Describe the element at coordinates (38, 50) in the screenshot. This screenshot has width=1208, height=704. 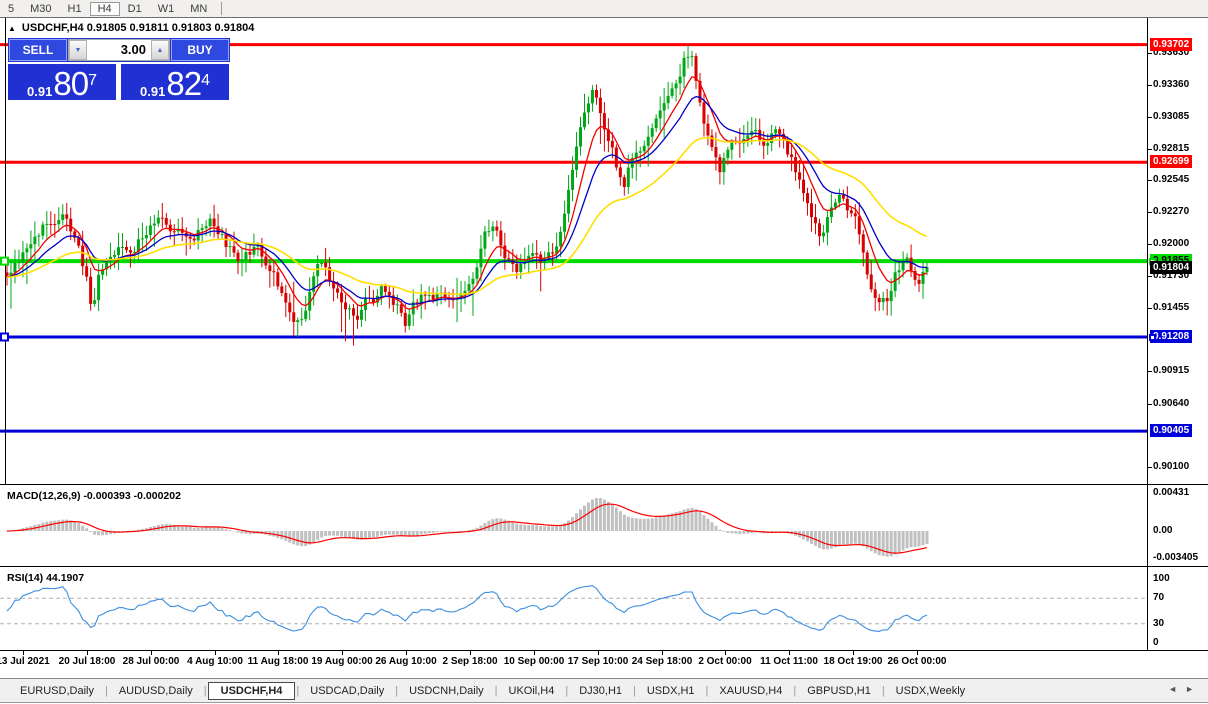
I see `sell-button: SELL` at that location.